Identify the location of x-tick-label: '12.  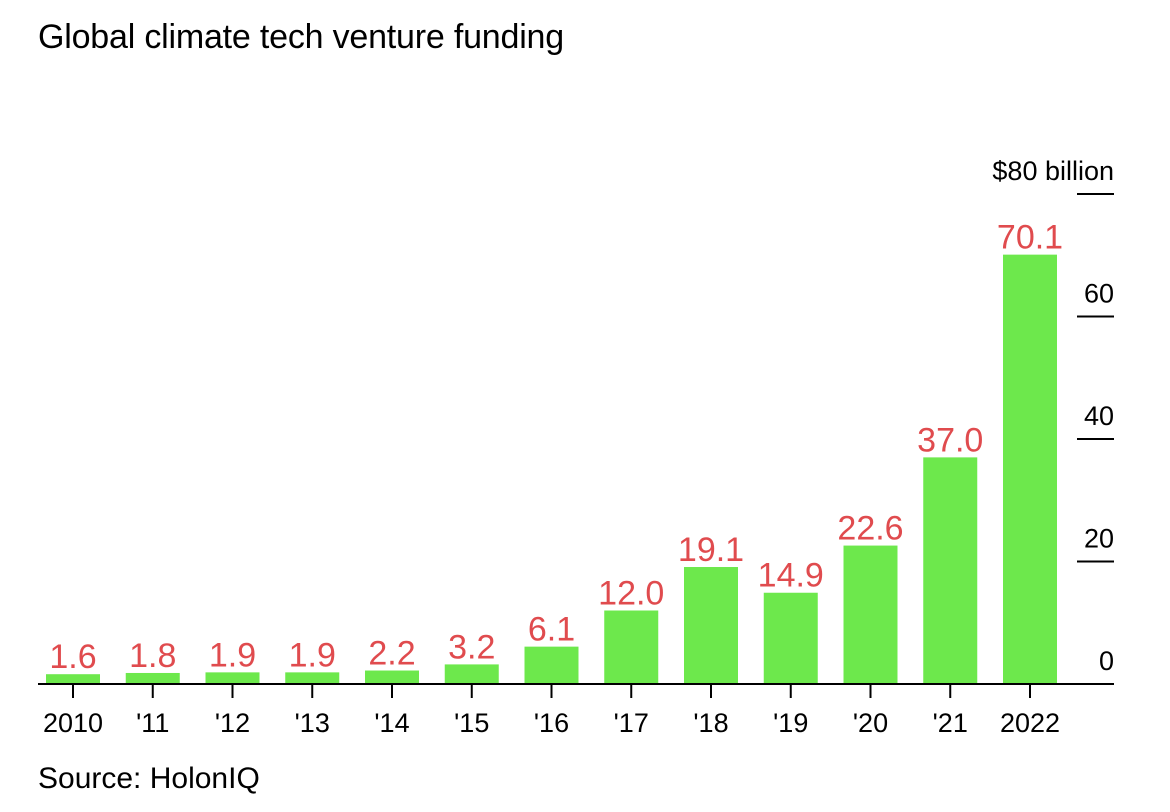
(232, 723).